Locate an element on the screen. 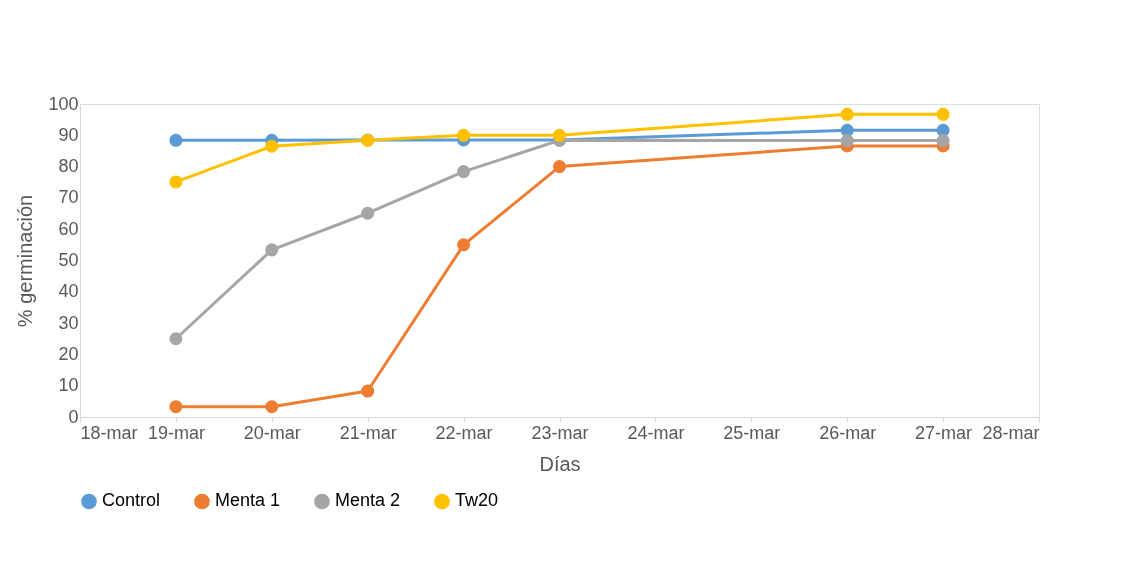 This screenshot has height=578, width=1131. y-tick-label: 90 is located at coordinates (68, 134).